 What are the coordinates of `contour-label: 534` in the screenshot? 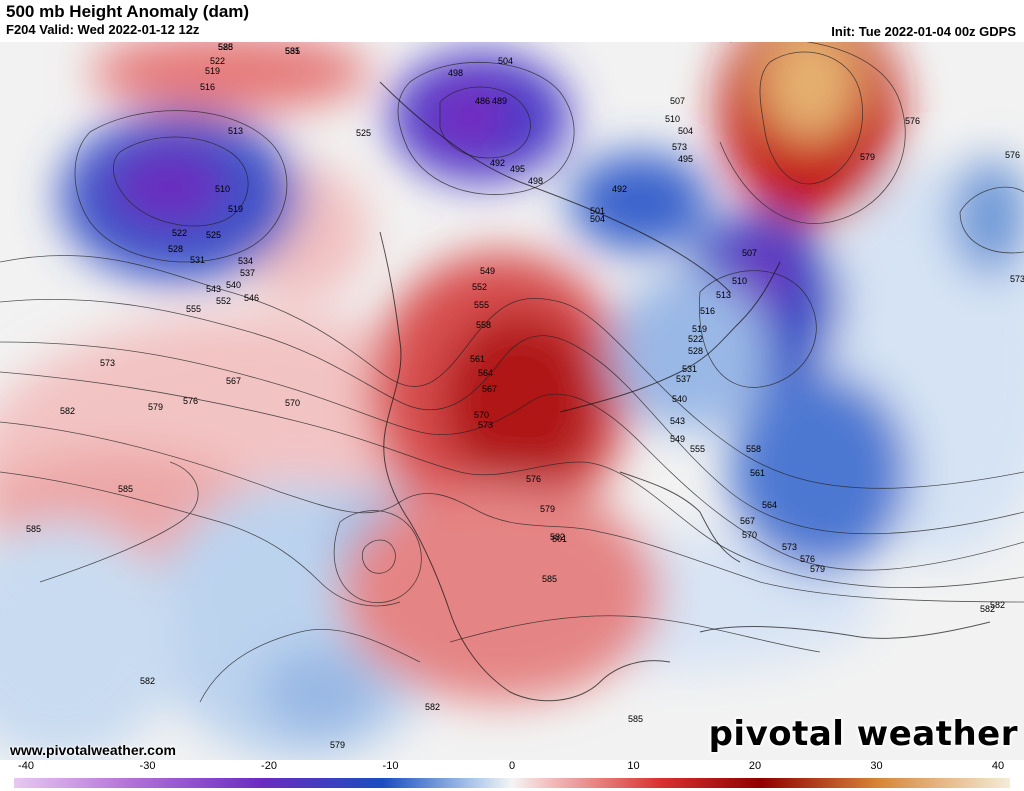 It's located at (245, 261).